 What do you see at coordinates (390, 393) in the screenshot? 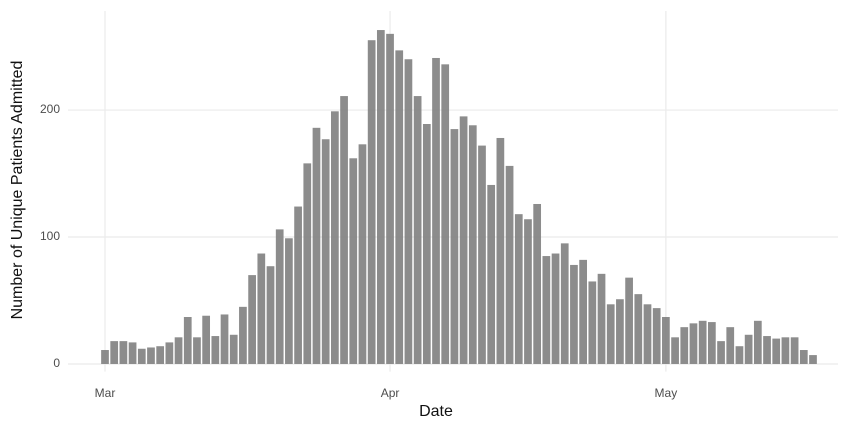
I see `x-tick-label: Apr` at bounding box center [390, 393].